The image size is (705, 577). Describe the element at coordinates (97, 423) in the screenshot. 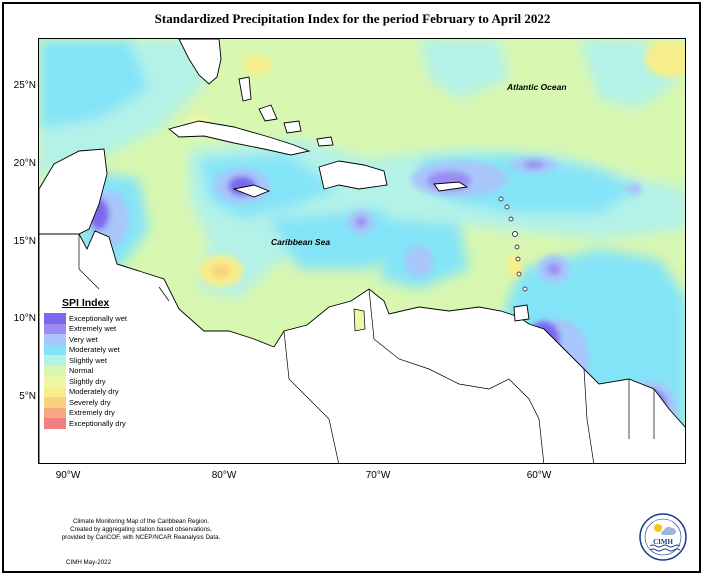

I see `legend-label: Exceptionally dry` at that location.